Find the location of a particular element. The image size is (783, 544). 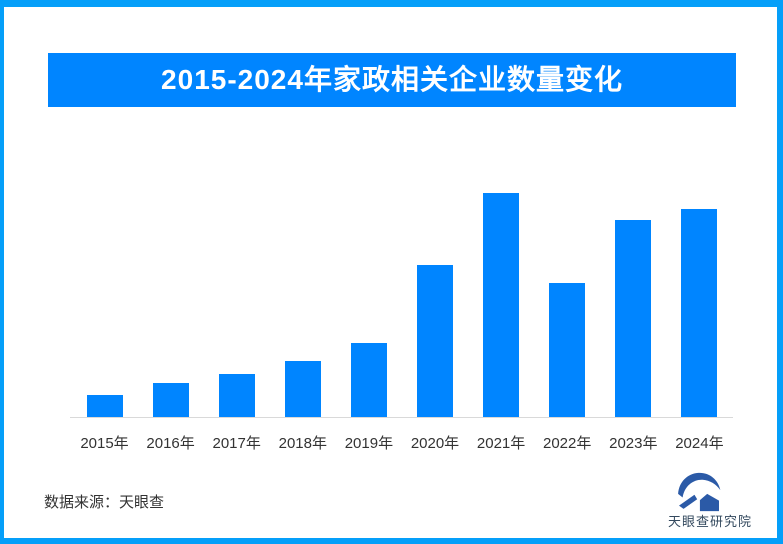

bar-2022年 is located at coordinates (567, 350).